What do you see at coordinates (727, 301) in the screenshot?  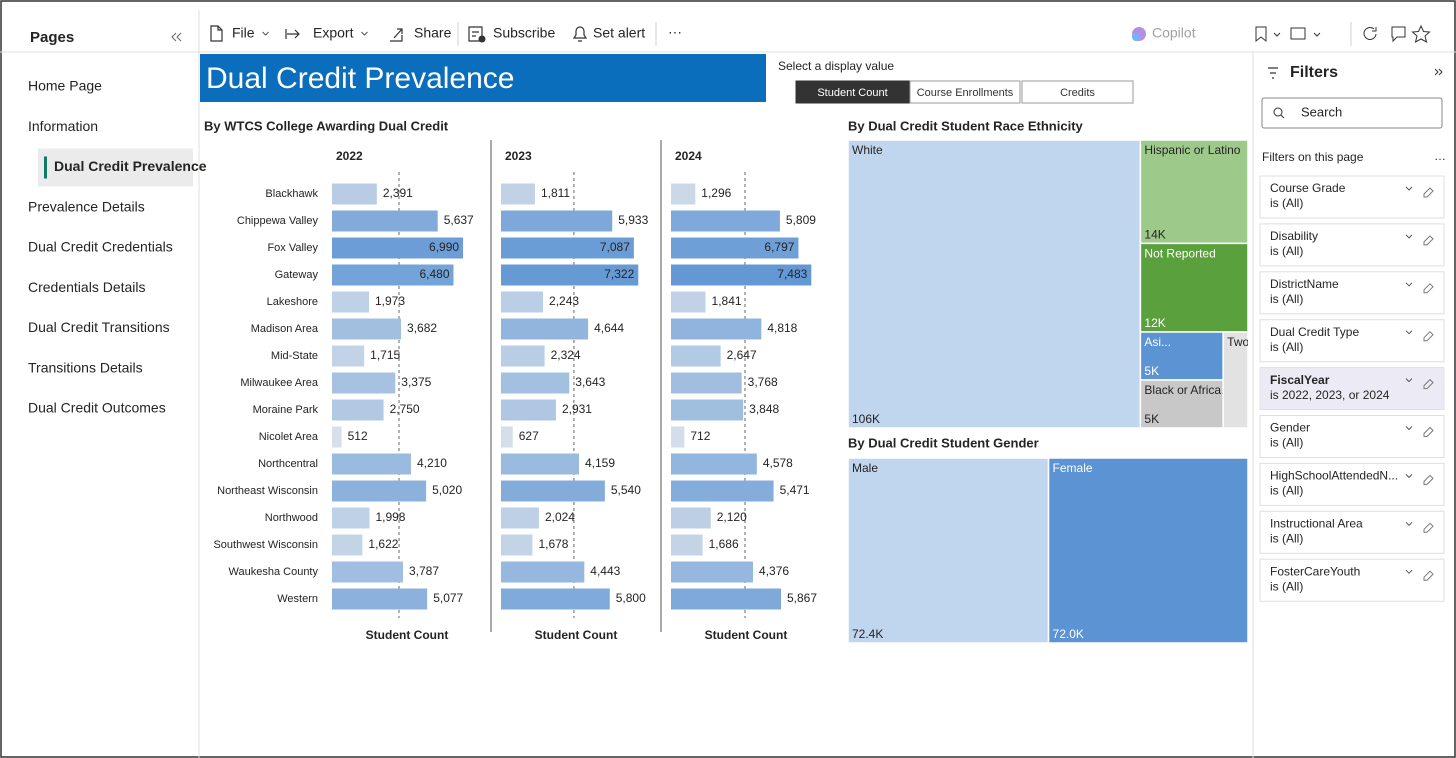 I see `data-label: 1,841` at bounding box center [727, 301].